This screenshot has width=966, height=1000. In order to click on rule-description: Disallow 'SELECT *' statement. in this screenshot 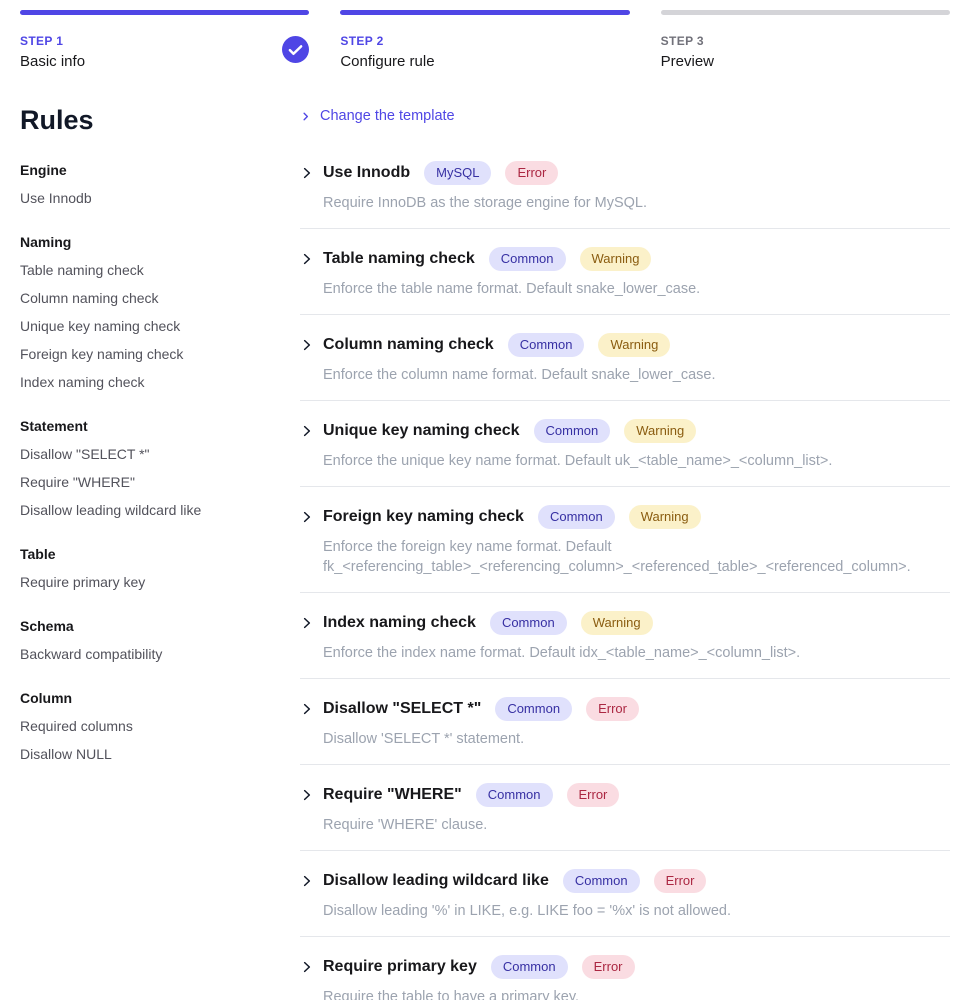, I will do `click(424, 738)`.